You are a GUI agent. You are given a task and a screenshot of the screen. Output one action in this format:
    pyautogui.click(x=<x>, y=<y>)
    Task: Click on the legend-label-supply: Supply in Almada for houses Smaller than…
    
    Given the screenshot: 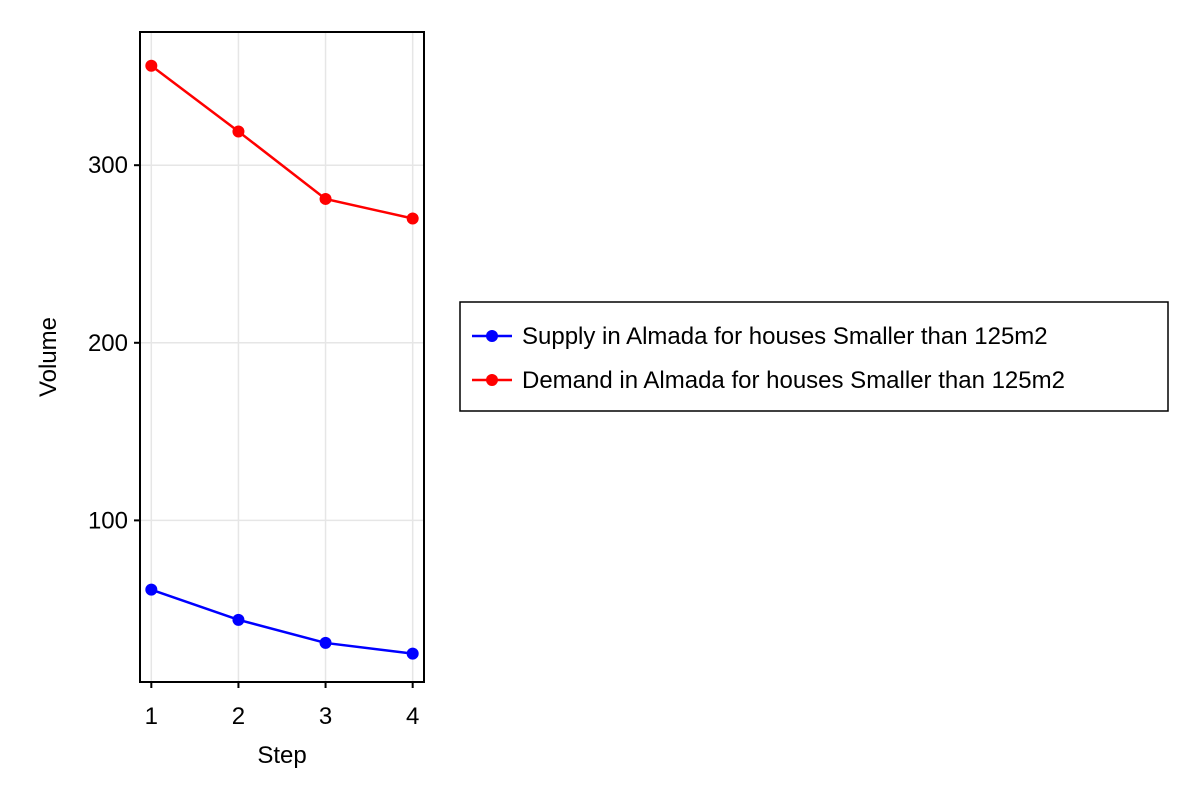 What is the action you would take?
    pyautogui.click(x=785, y=336)
    